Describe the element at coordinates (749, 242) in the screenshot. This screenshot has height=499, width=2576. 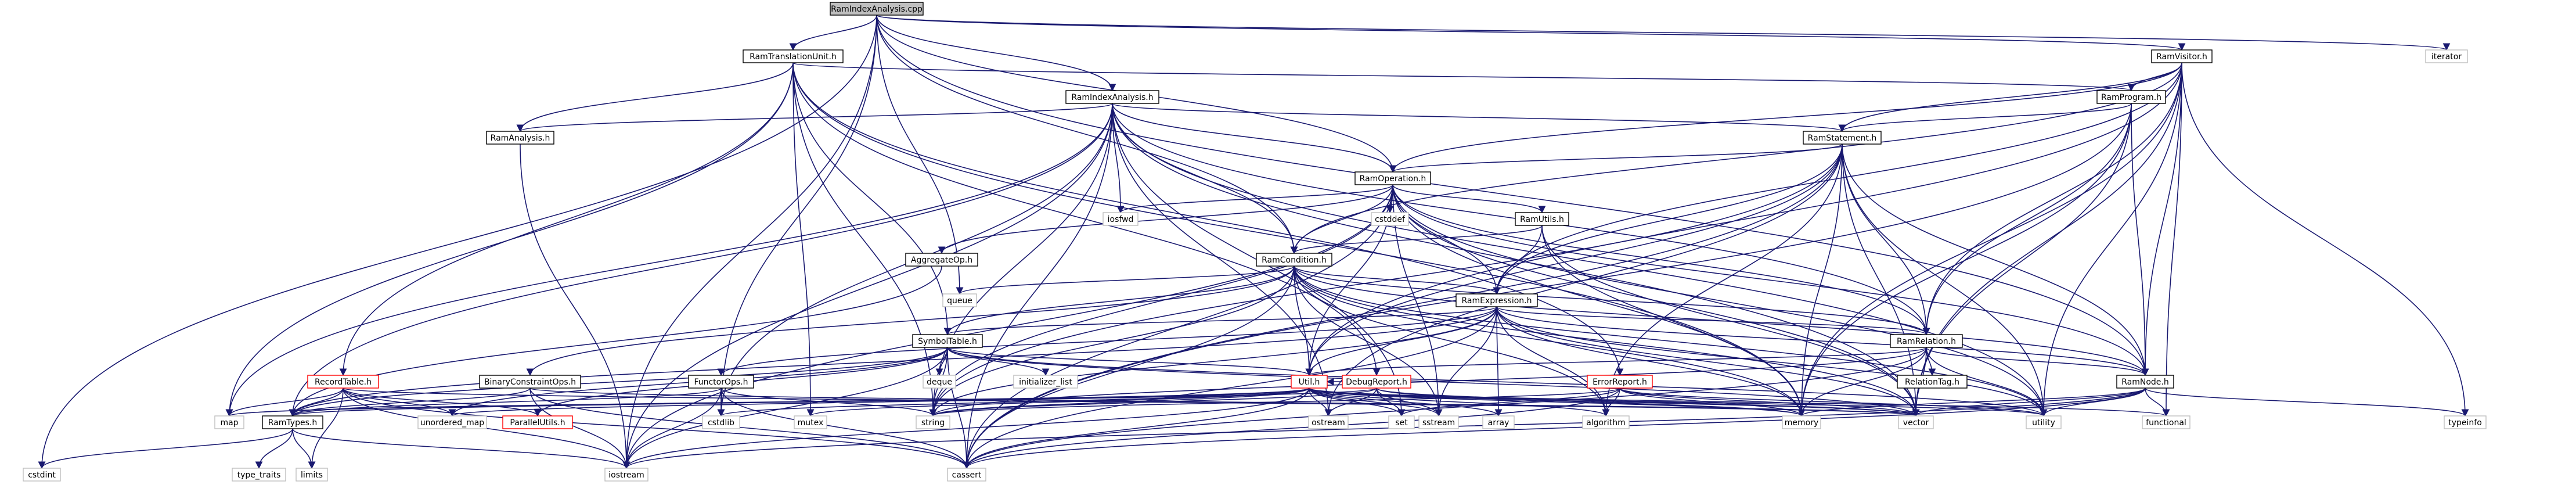
I see `edge-ramindexanalysis-cpp-to-iostream` at that location.